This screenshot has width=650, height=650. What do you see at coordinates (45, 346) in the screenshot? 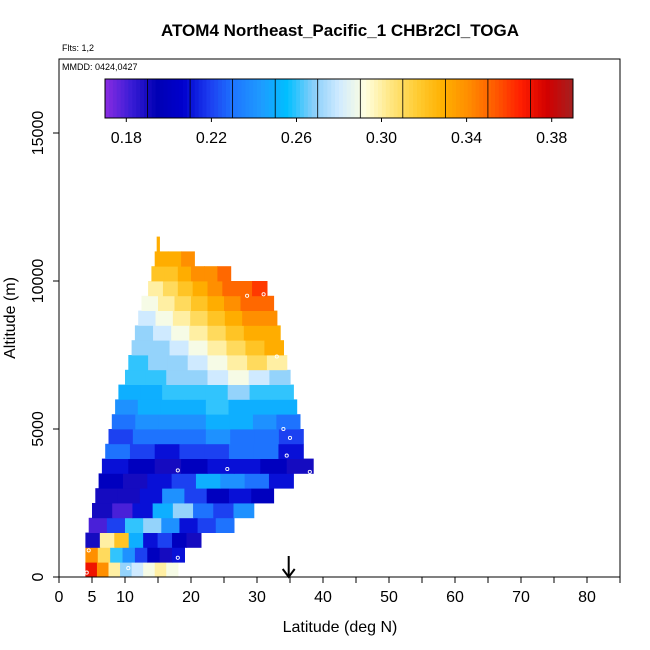
I see `y-axis: 0 5000 10000 15000` at bounding box center [45, 346].